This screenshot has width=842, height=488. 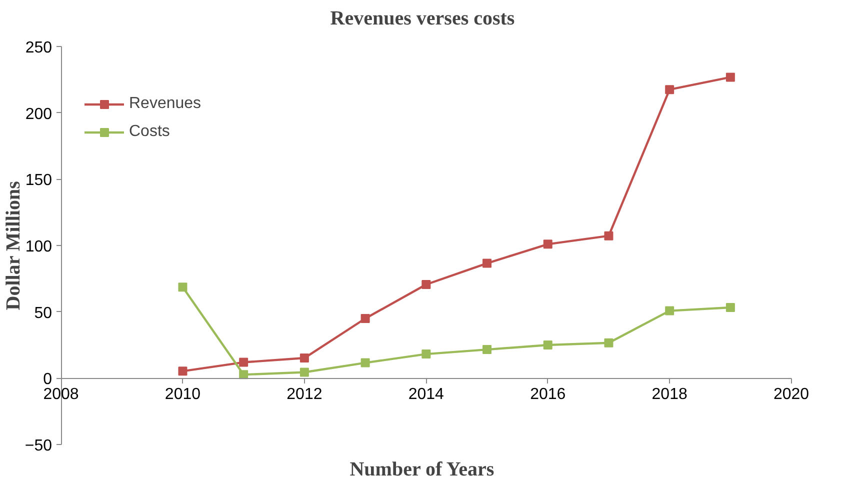 What do you see at coordinates (38, 114) in the screenshot?
I see `y-tick-label: 200` at bounding box center [38, 114].